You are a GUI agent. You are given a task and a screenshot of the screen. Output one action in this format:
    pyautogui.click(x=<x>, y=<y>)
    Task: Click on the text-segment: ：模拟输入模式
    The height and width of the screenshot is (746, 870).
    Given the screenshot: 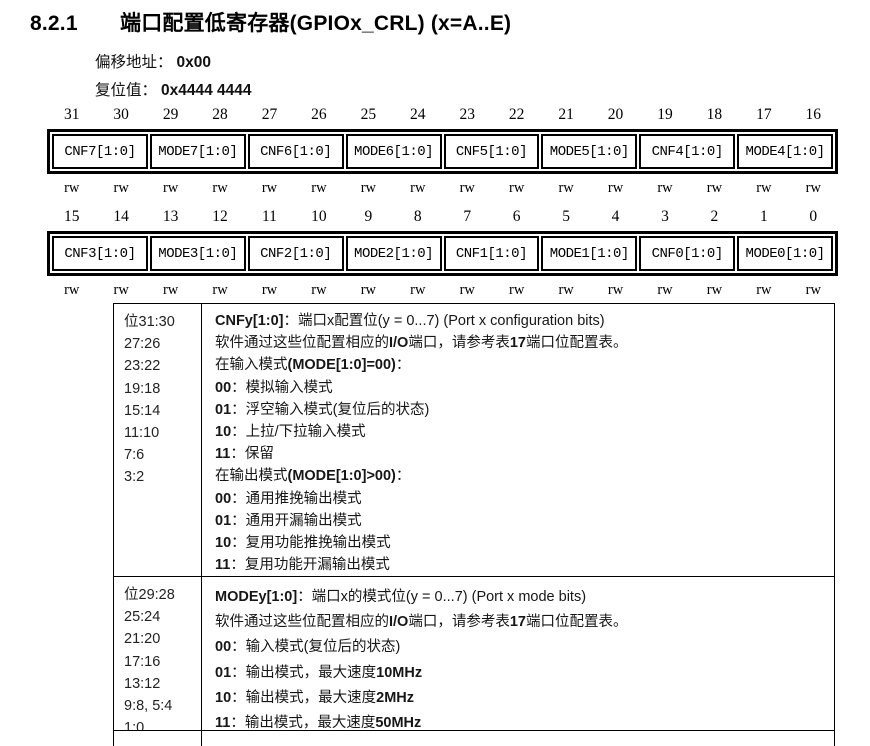 What is the action you would take?
    pyautogui.click(x=282, y=387)
    